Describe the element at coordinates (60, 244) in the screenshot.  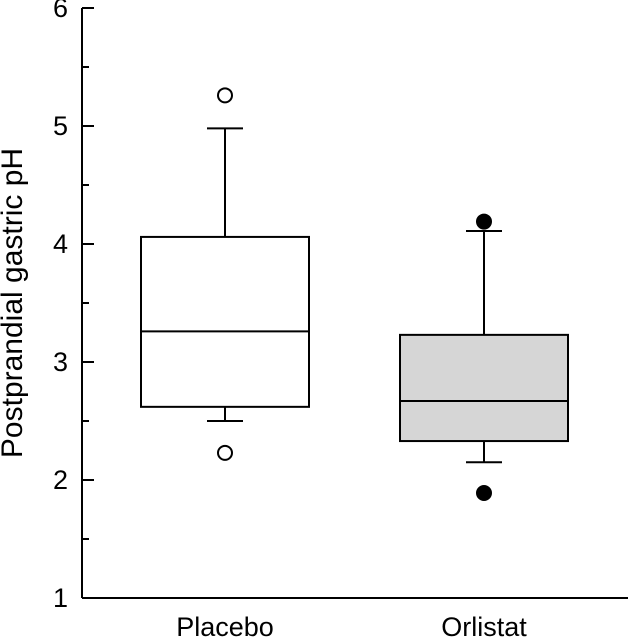
I see `y-tick-label: 4` at that location.